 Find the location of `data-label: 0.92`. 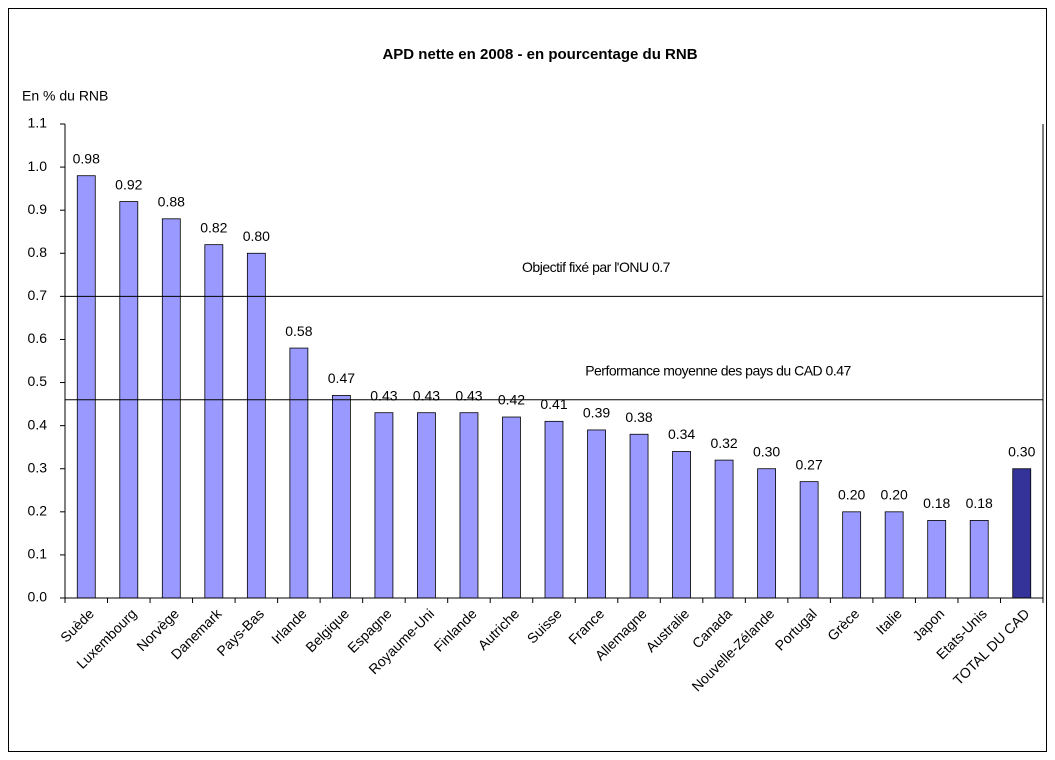

data-label: 0.92 is located at coordinates (128, 184).